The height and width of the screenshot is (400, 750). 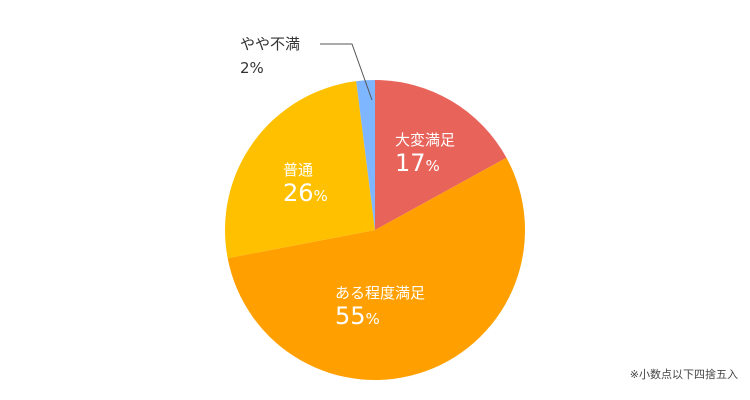 What do you see at coordinates (346, 72) in the screenshot?
I see `leader-line` at bounding box center [346, 72].